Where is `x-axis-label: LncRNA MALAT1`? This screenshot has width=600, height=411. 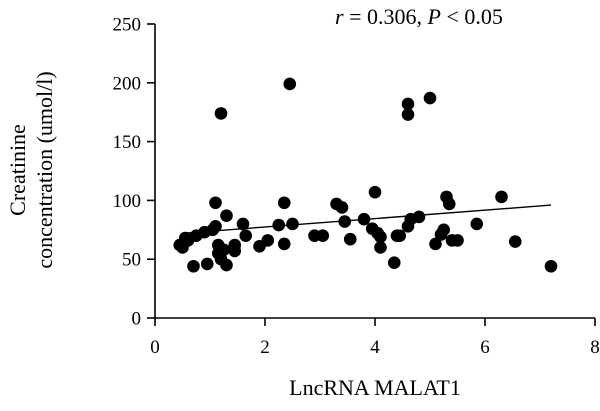 x-axis-label: LncRNA MALAT1 is located at coordinates (375, 387).